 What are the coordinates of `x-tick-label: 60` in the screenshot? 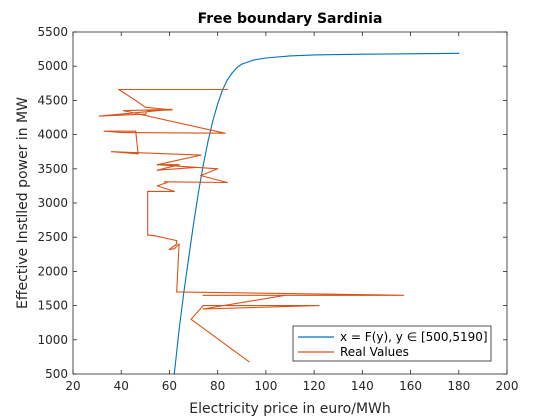 It's located at (169, 386).